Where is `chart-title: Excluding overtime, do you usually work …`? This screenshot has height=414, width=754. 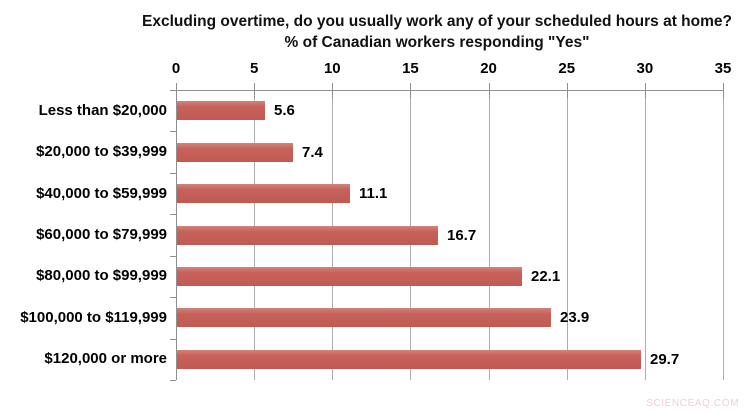 chart-title: Excluding overtime, do you usually work … is located at coordinates (437, 21).